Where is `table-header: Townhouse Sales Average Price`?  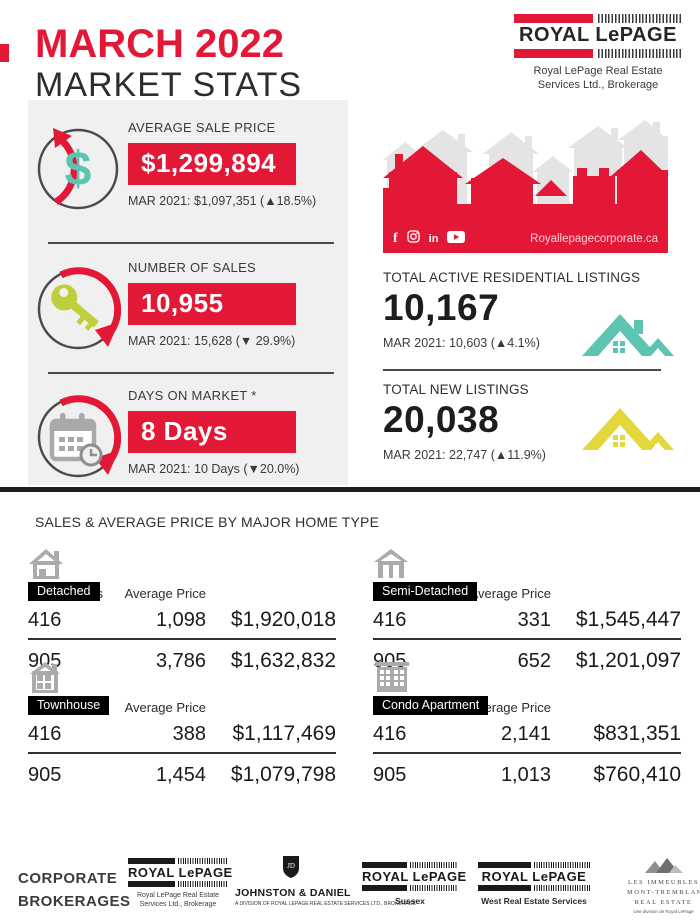
table-header: Townhouse Sales Average Price is located at coordinates (182, 705).